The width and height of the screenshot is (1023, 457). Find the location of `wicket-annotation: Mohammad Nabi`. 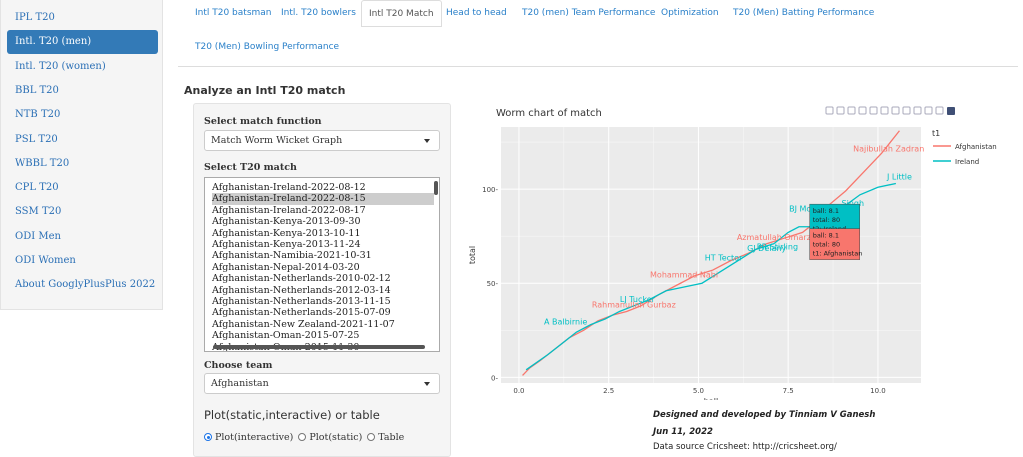

wicket-annotation: Mohammad Nabi is located at coordinates (684, 275).